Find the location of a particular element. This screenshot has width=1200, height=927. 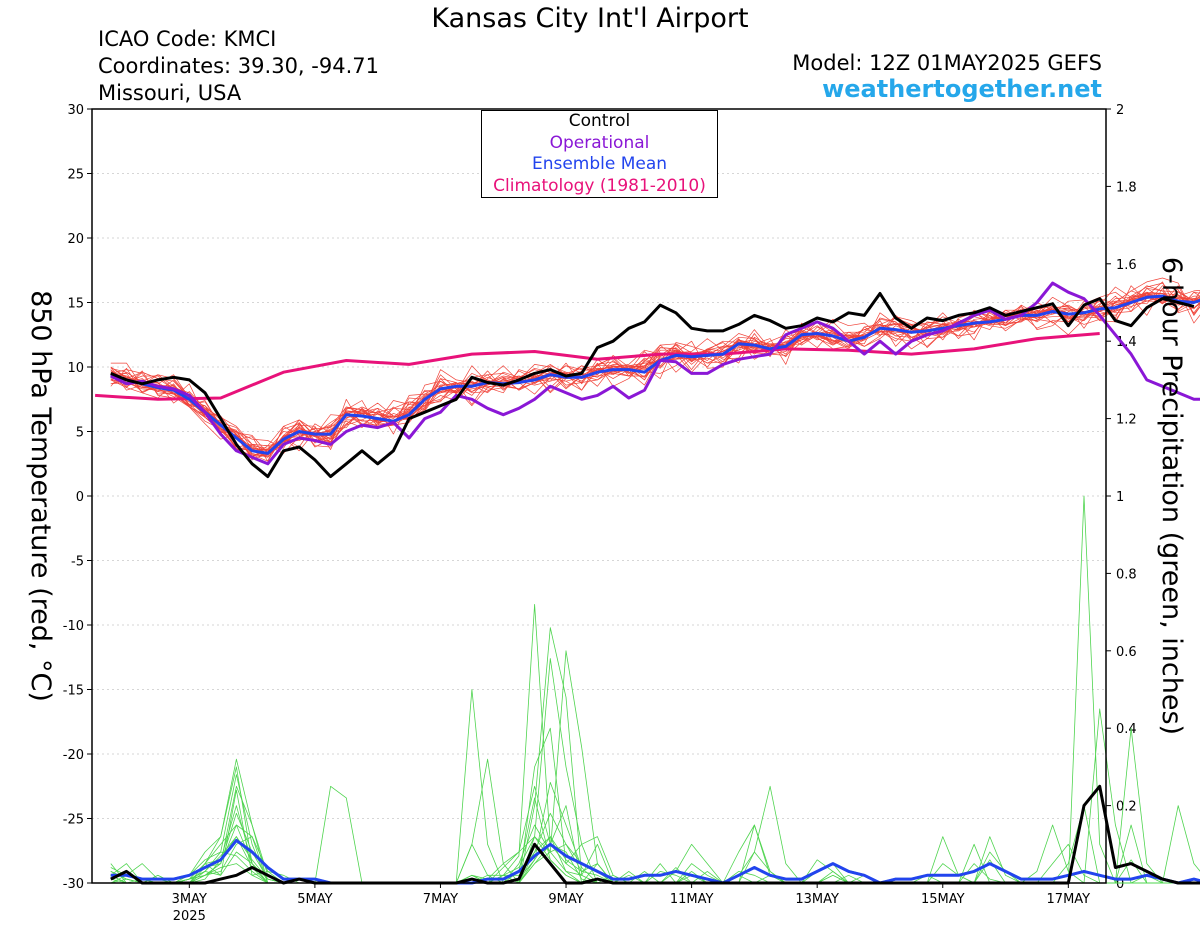

left-tick-label: -10 is located at coordinates (73, 626).